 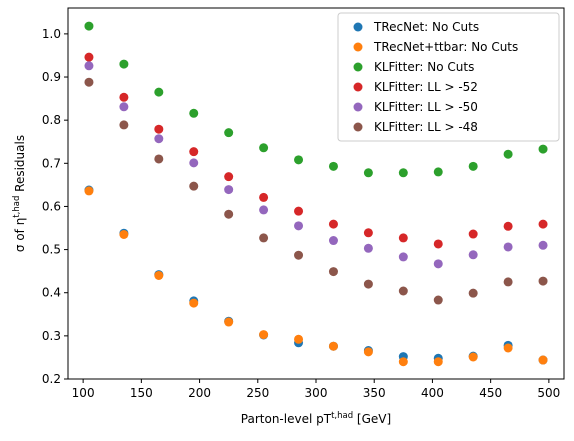 I want to click on y-tick-label: 0.2, so click(x=51, y=379).